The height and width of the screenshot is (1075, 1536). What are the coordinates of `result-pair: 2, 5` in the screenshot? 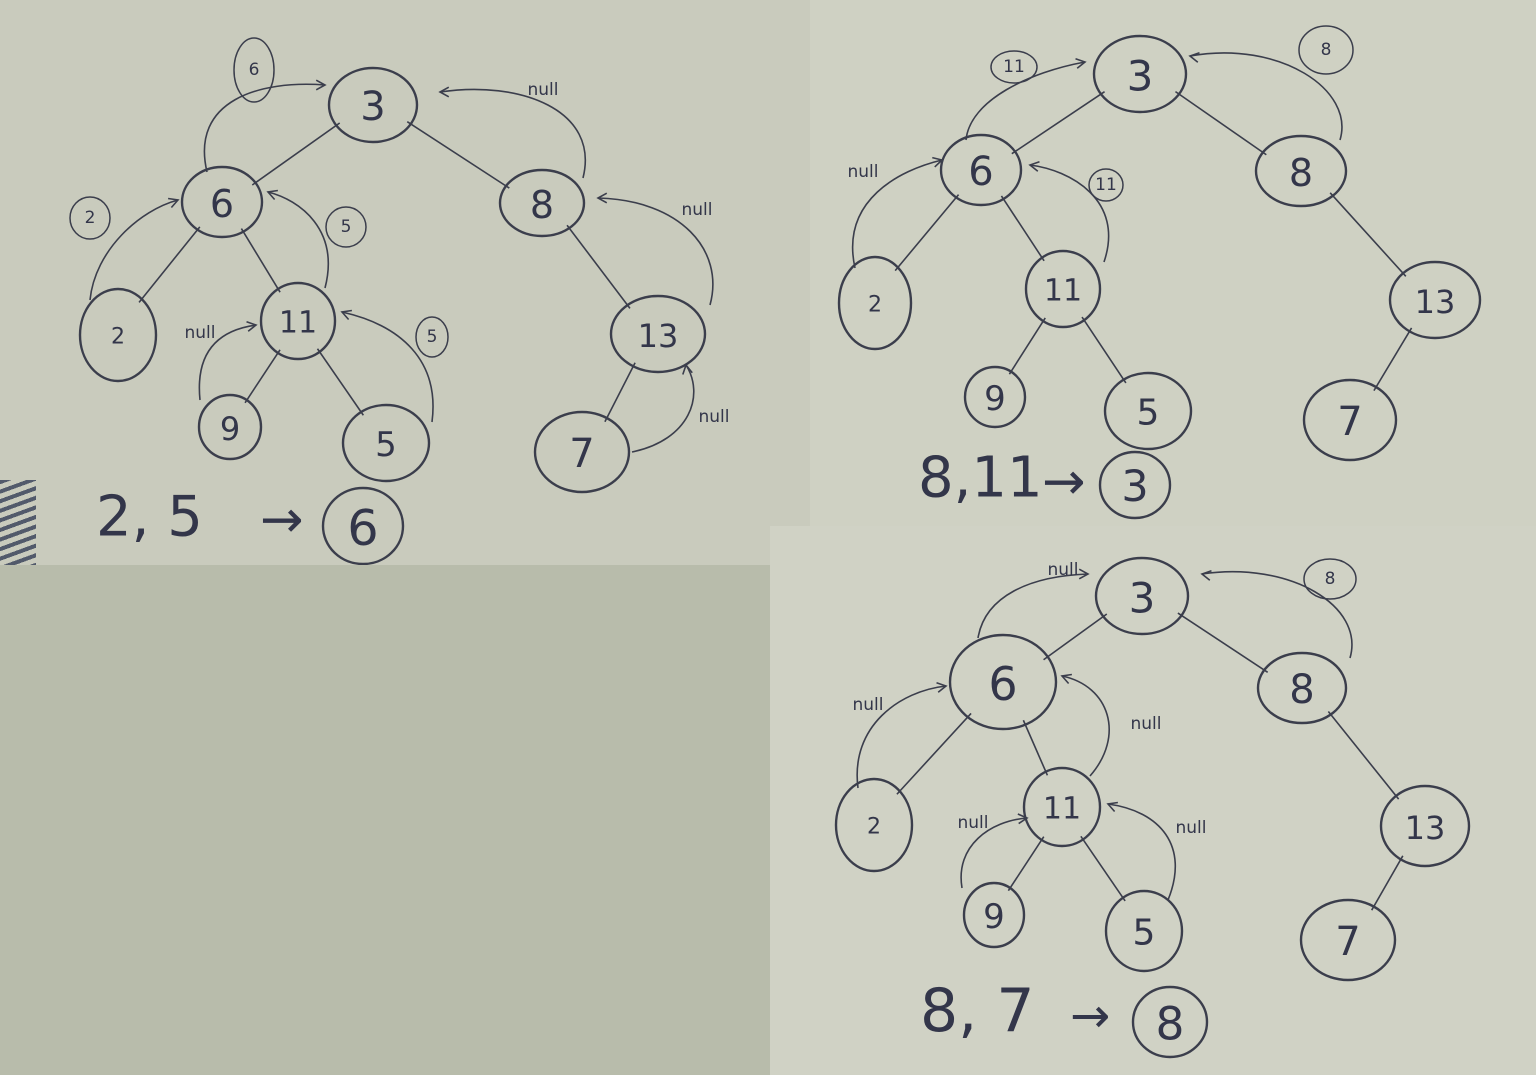 It's located at (149, 517).